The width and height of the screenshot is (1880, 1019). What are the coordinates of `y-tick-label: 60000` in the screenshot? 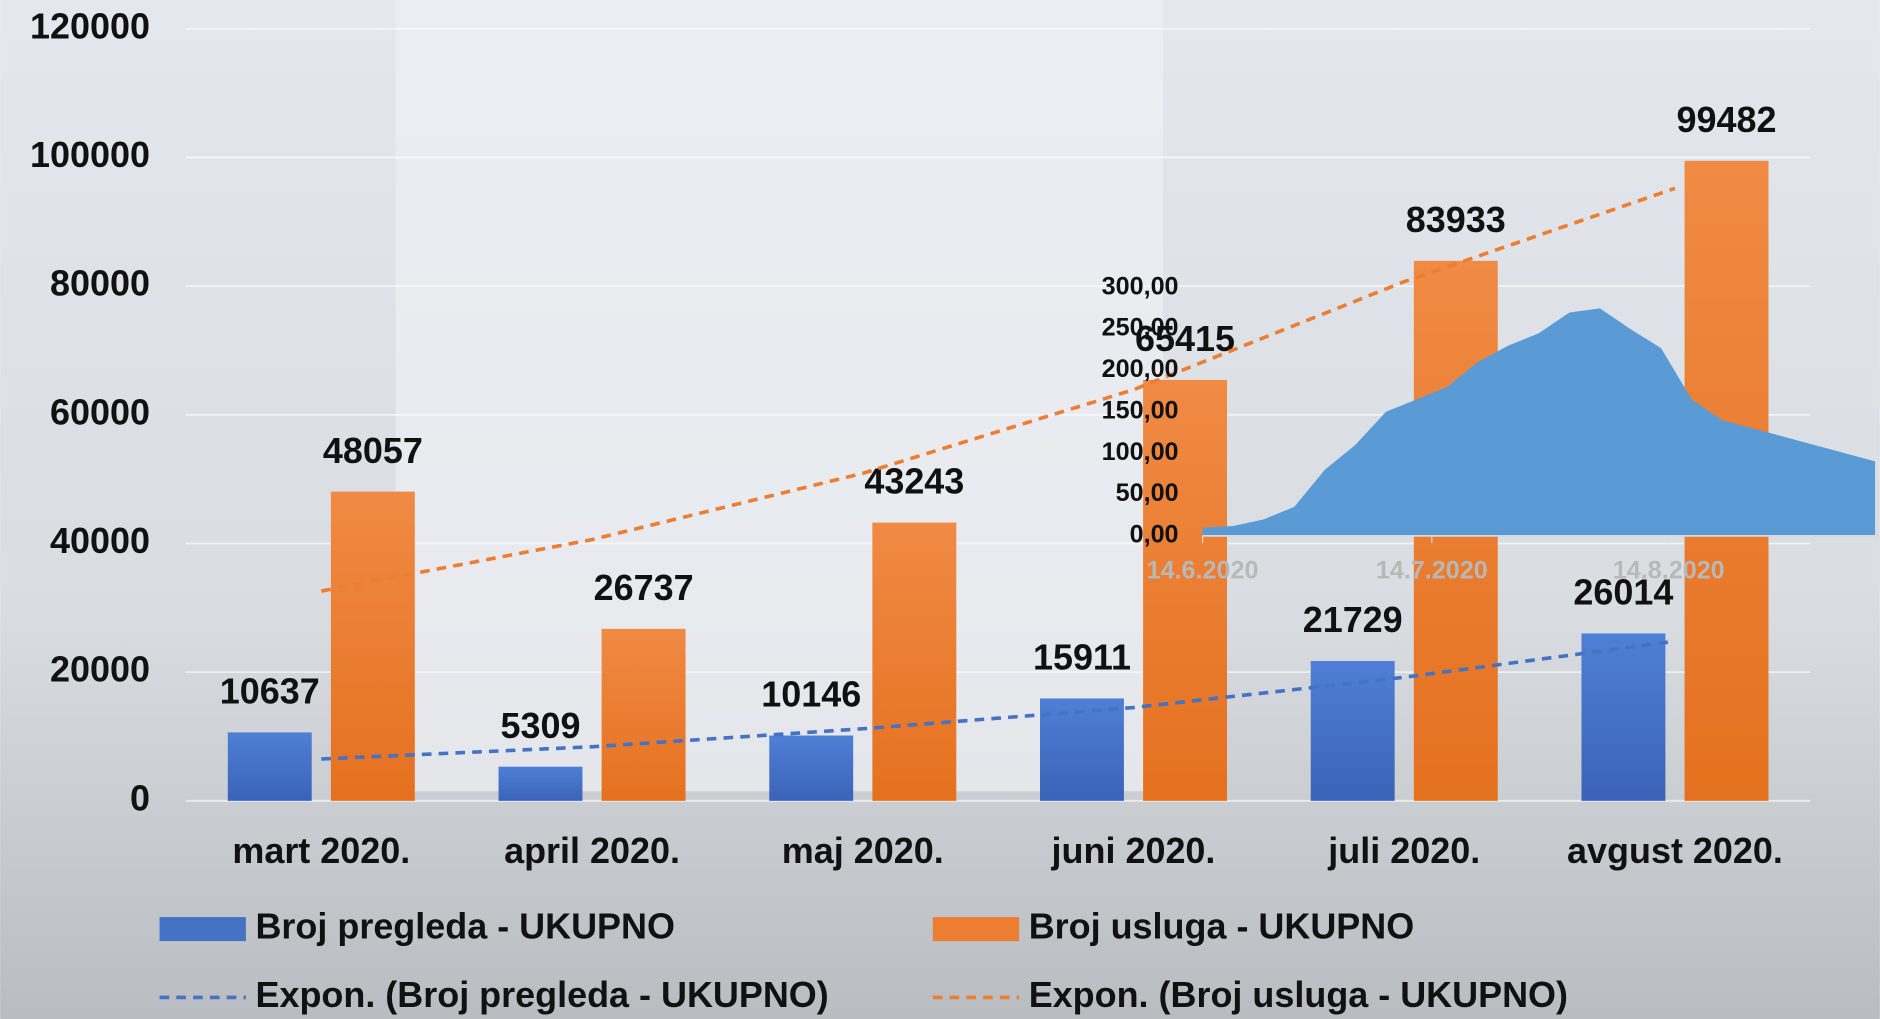 It's located at (100, 411).